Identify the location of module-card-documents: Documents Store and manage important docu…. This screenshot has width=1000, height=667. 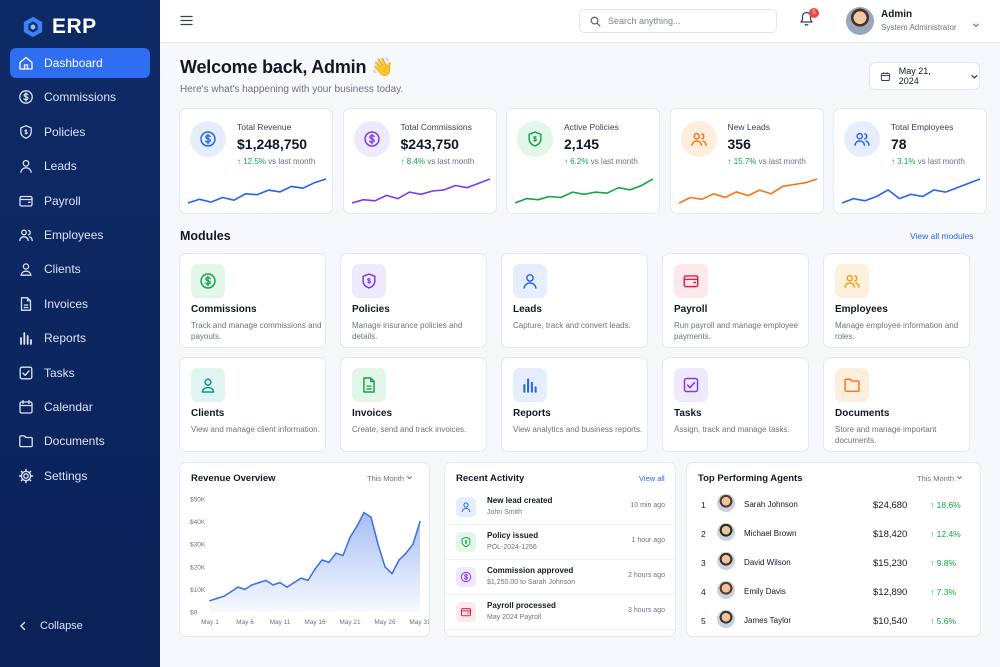
(896, 404).